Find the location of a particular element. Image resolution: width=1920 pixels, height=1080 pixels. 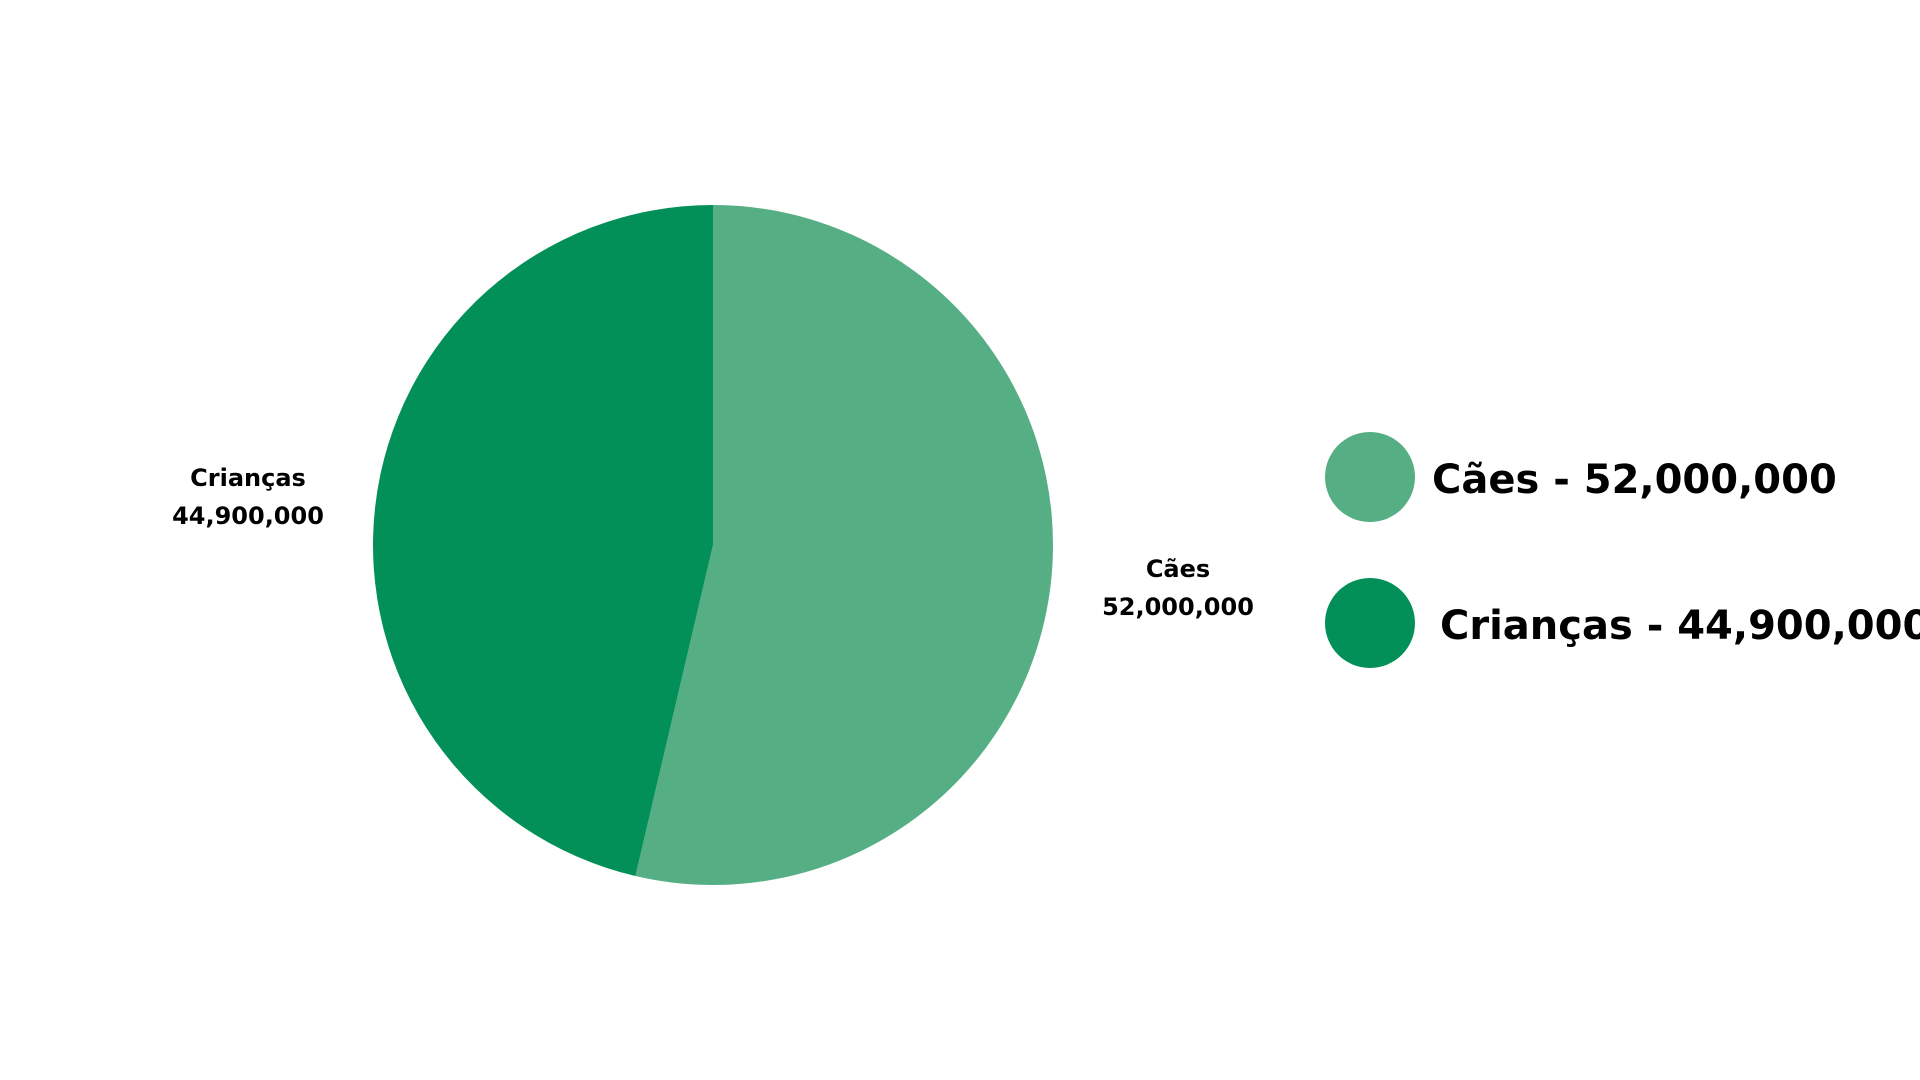

pie-slice-caes is located at coordinates (844, 545).